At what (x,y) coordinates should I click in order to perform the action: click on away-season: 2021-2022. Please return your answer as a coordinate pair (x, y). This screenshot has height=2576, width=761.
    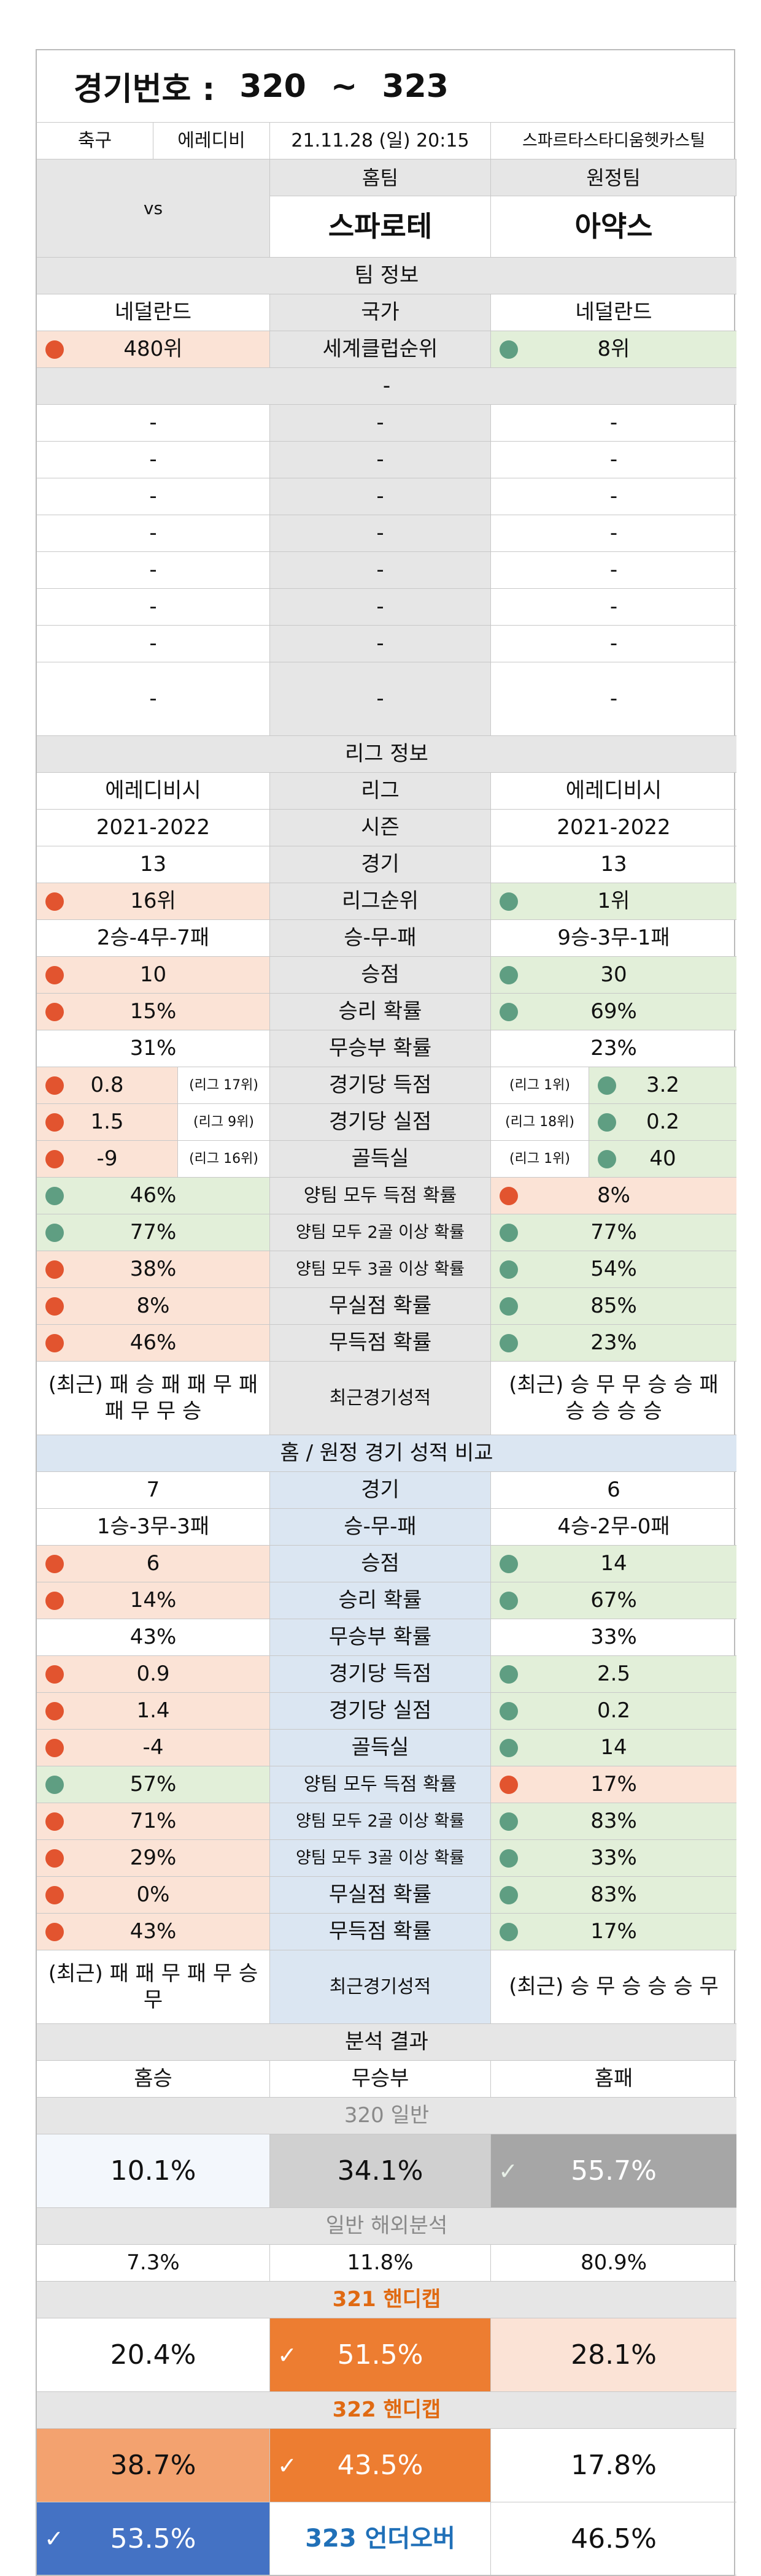
    Looking at the image, I should click on (613, 828).